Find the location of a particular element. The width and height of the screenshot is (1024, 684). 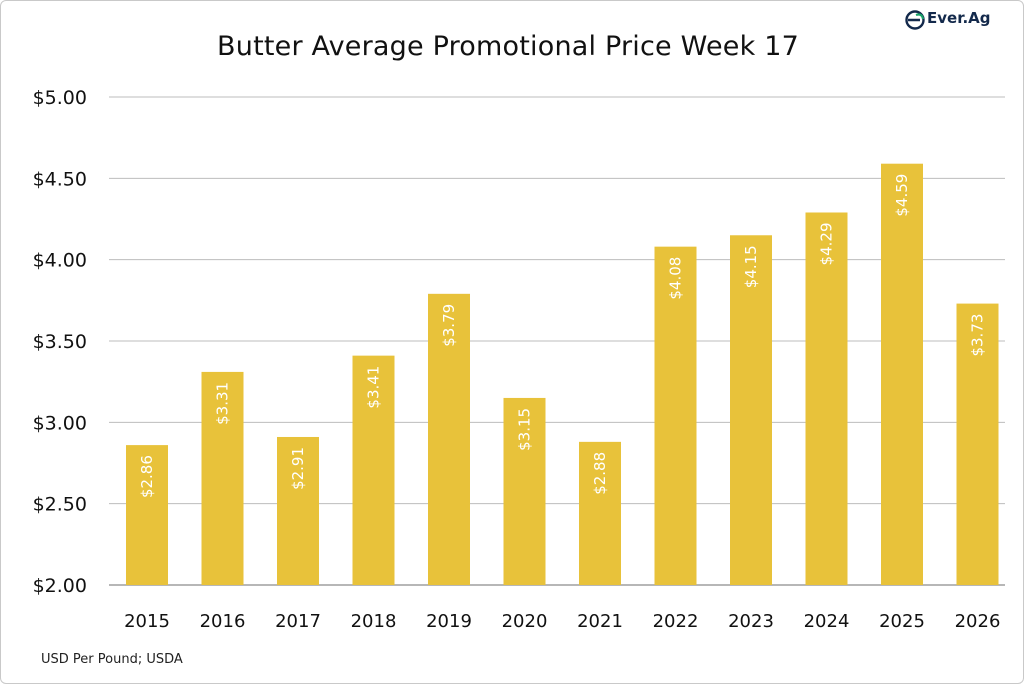

x-tick-label: 2022 is located at coordinates (676, 621).